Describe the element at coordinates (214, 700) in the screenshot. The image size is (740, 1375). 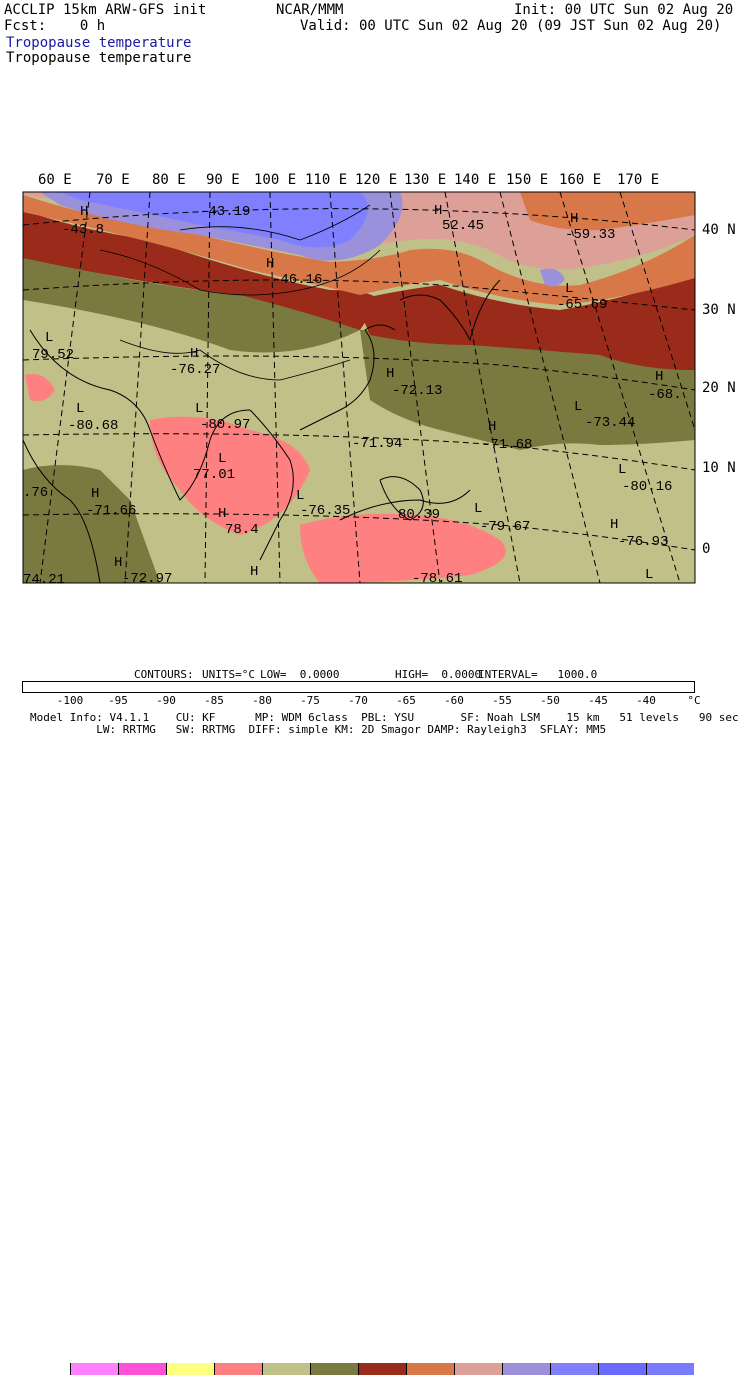
I see `colorbar-tick: -85` at that location.